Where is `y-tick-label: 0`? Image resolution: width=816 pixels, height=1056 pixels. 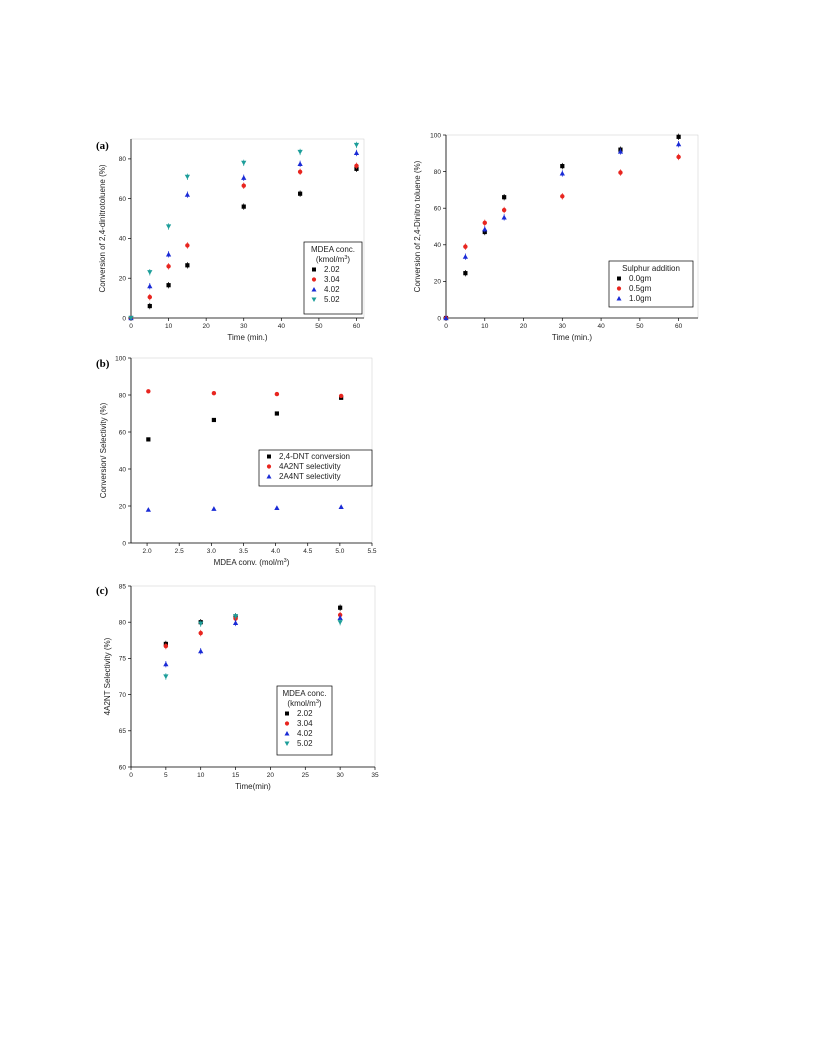
y-tick-label: 0 is located at coordinates (439, 318).